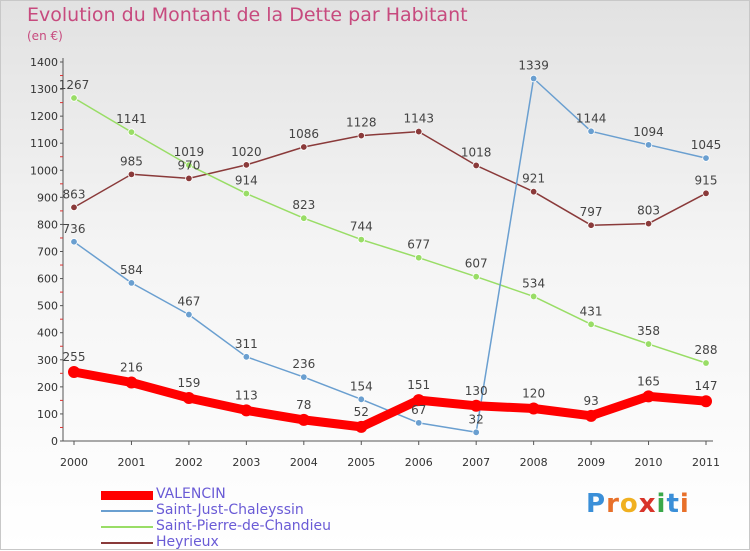 This screenshot has width=750, height=551. Describe the element at coordinates (187, 542) in the screenshot. I see `legend-label: Heyrieux` at that location.